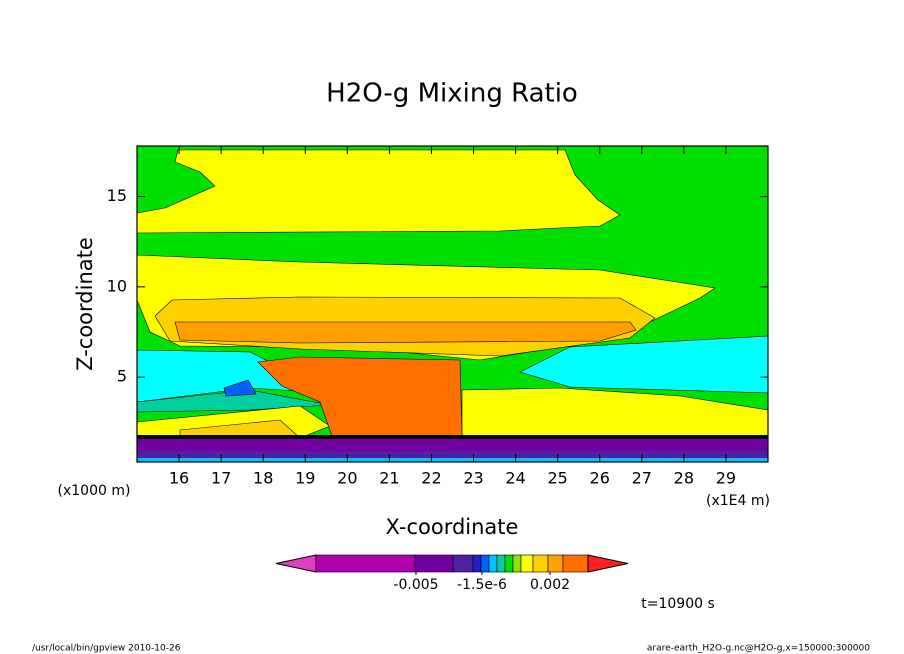  What do you see at coordinates (347, 478) in the screenshot?
I see `x-tick-label: 20` at bounding box center [347, 478].